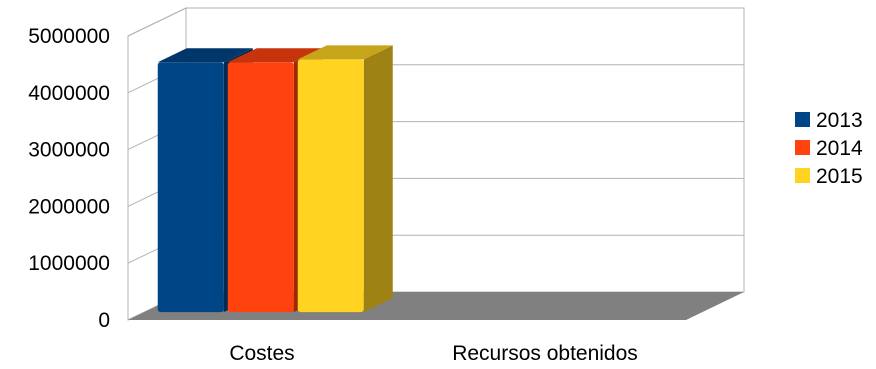 The image size is (876, 369). I want to click on legend: 2013 2014 2015, so click(829, 148).